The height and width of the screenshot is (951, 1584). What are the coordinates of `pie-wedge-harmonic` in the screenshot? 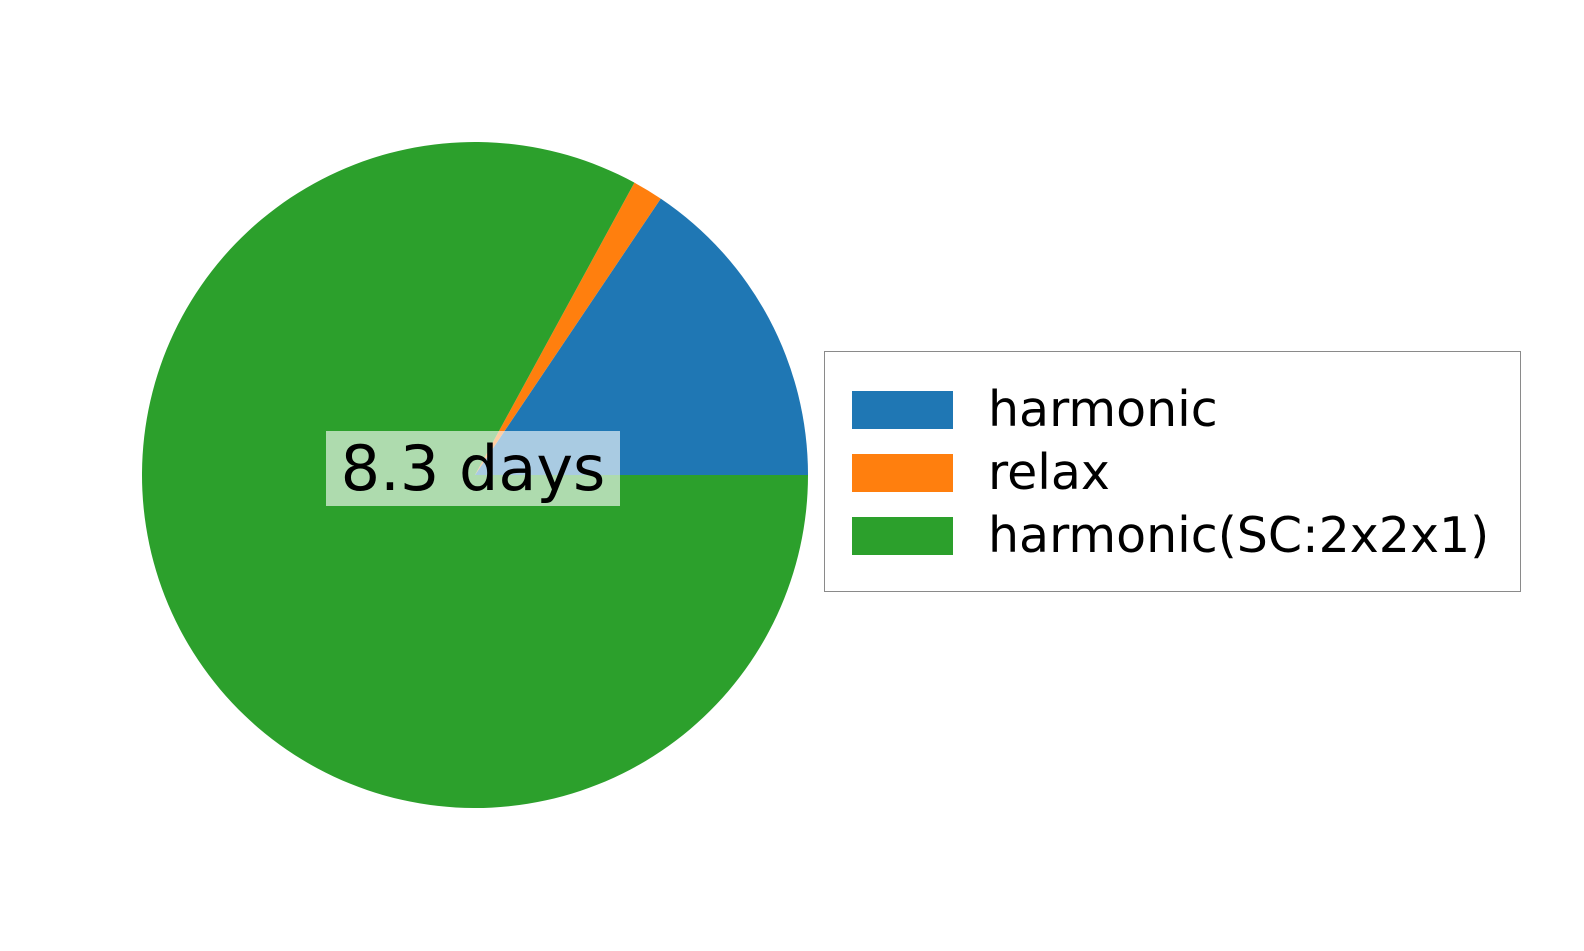 It's located at (641, 336).